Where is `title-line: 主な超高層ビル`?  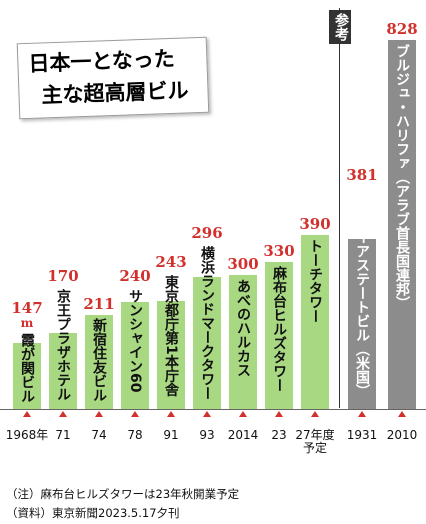
title-line: 主な超高層ビル is located at coordinates (115, 93).